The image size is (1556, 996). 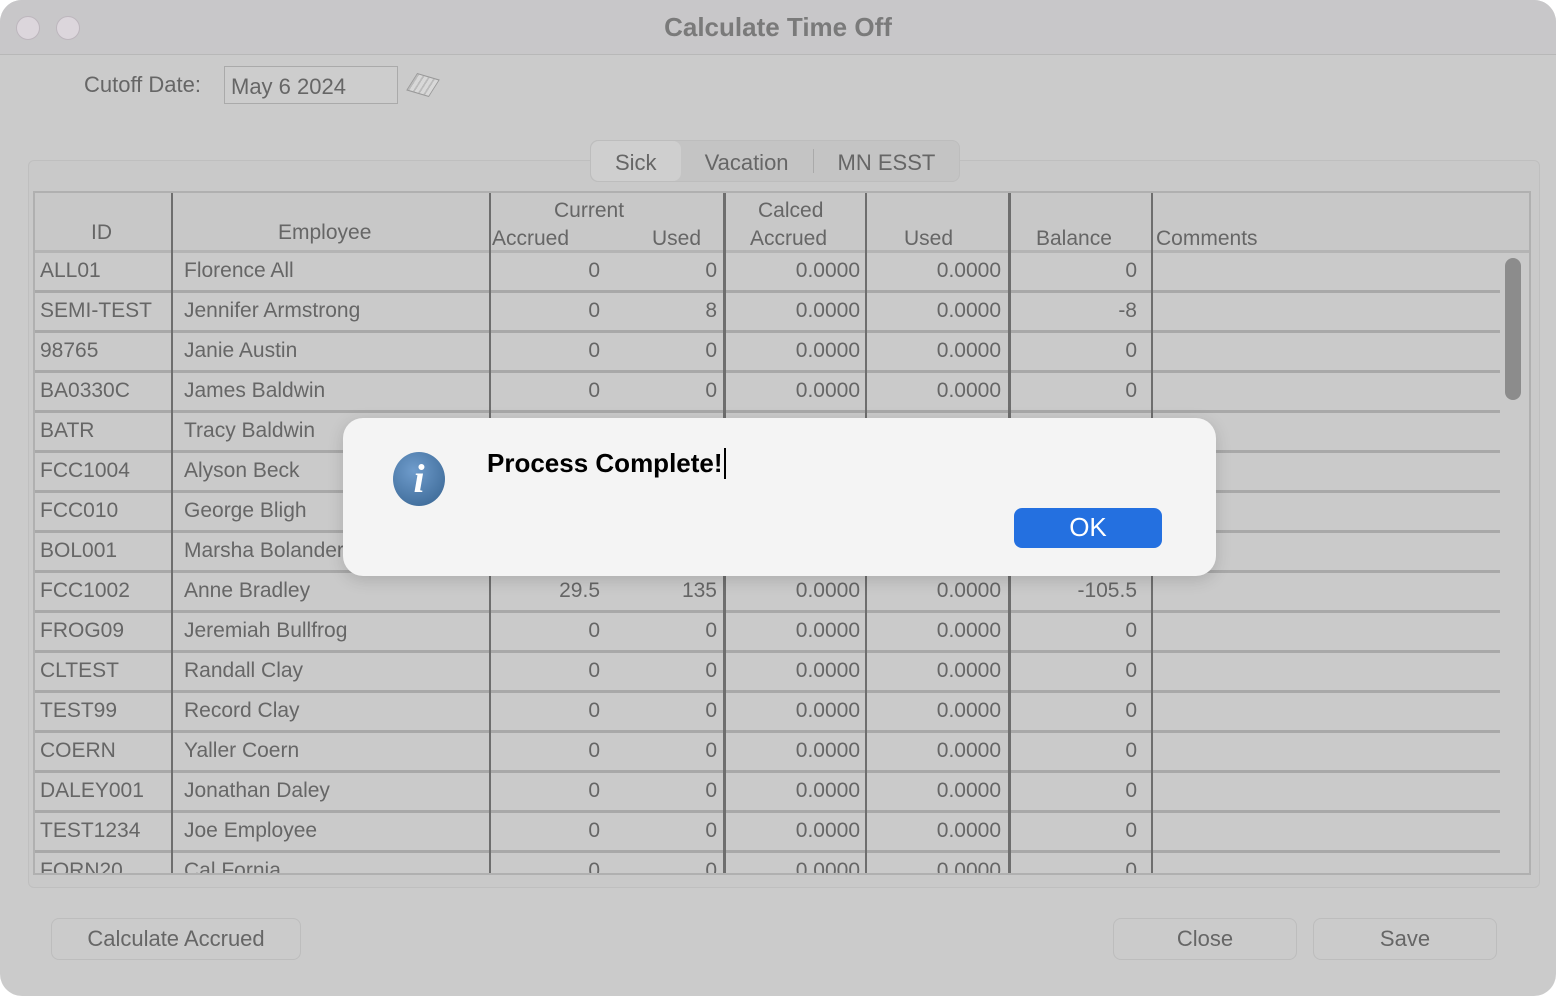 What do you see at coordinates (767, 864) in the screenshot?
I see `table-row: FORN20 Cal Fornia 0 0 0.0000 0.0000 0` at bounding box center [767, 864].